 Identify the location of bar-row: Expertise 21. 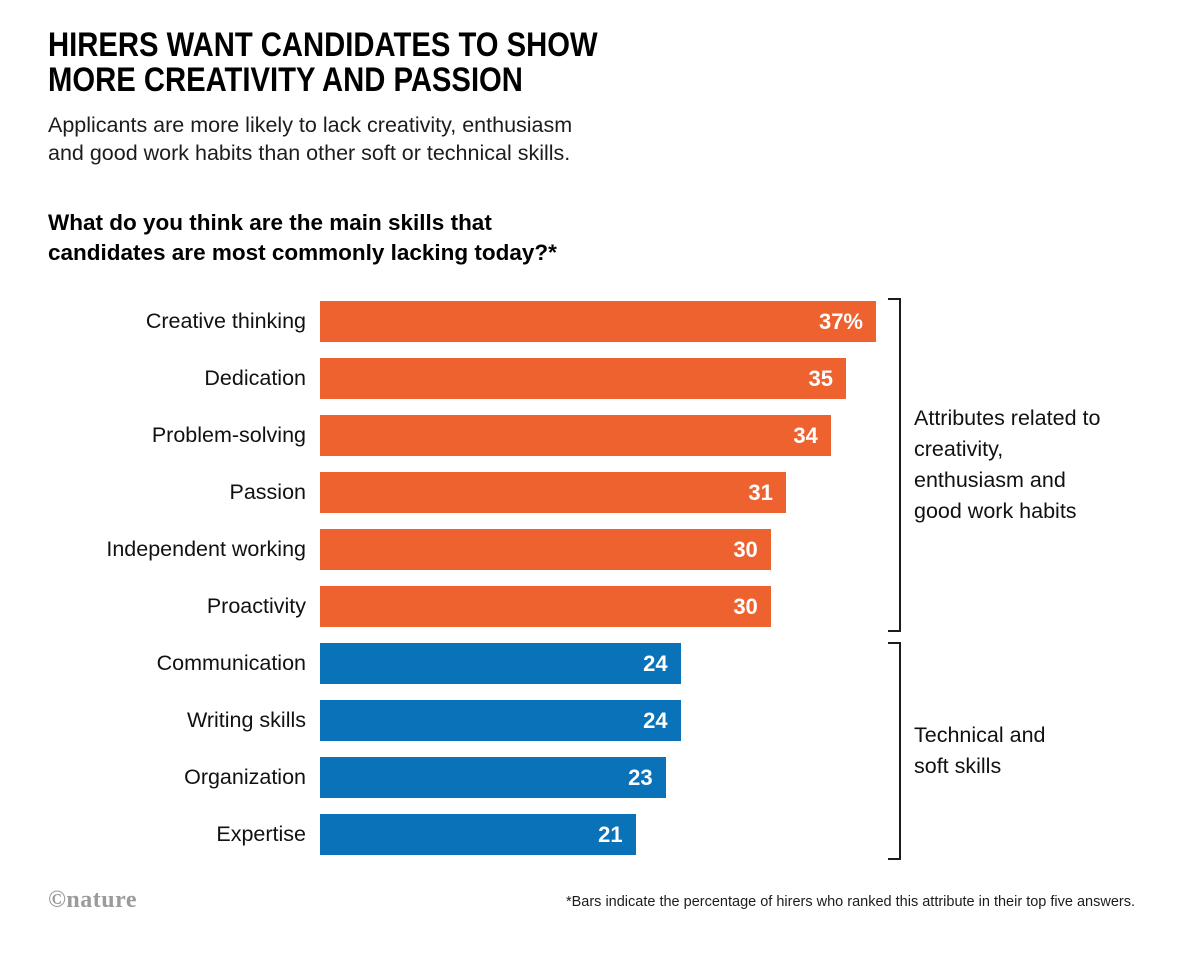
(591, 835).